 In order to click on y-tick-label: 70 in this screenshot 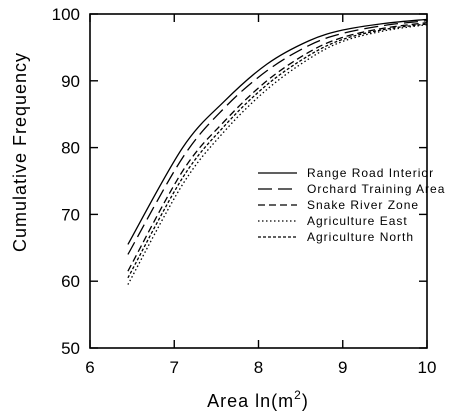, I will do `click(70, 214)`.